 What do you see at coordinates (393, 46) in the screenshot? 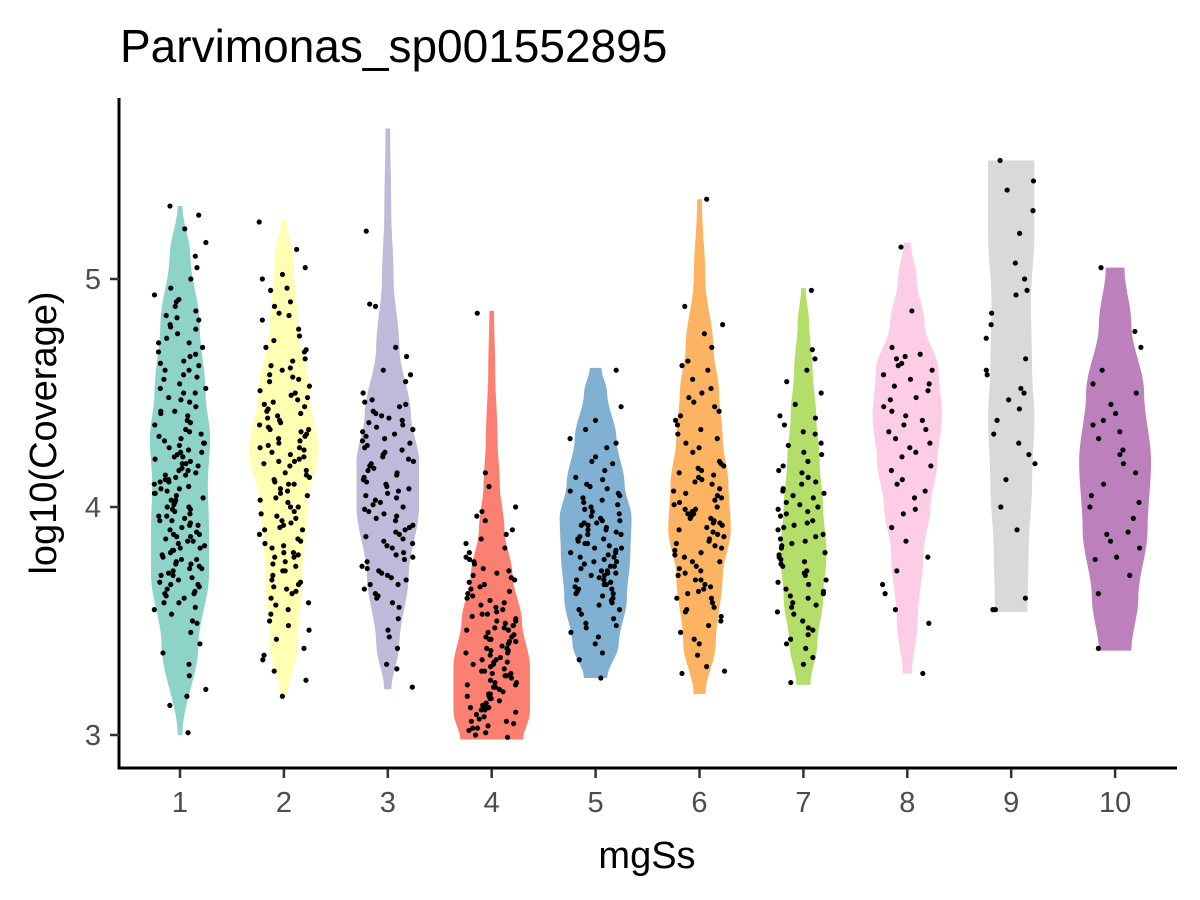
I see `chart-title: Parvimonas_sp001552895` at bounding box center [393, 46].